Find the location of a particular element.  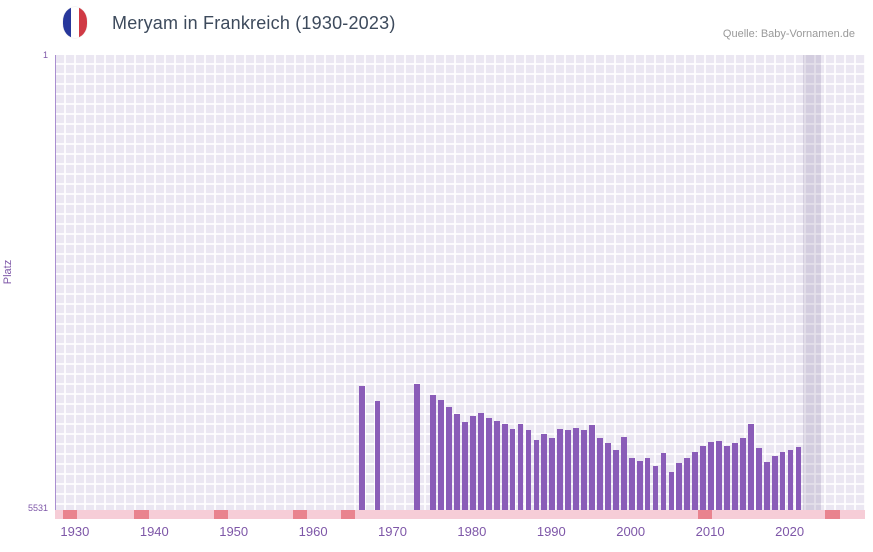

y-axis-label: Platz is located at coordinates (8, 272).